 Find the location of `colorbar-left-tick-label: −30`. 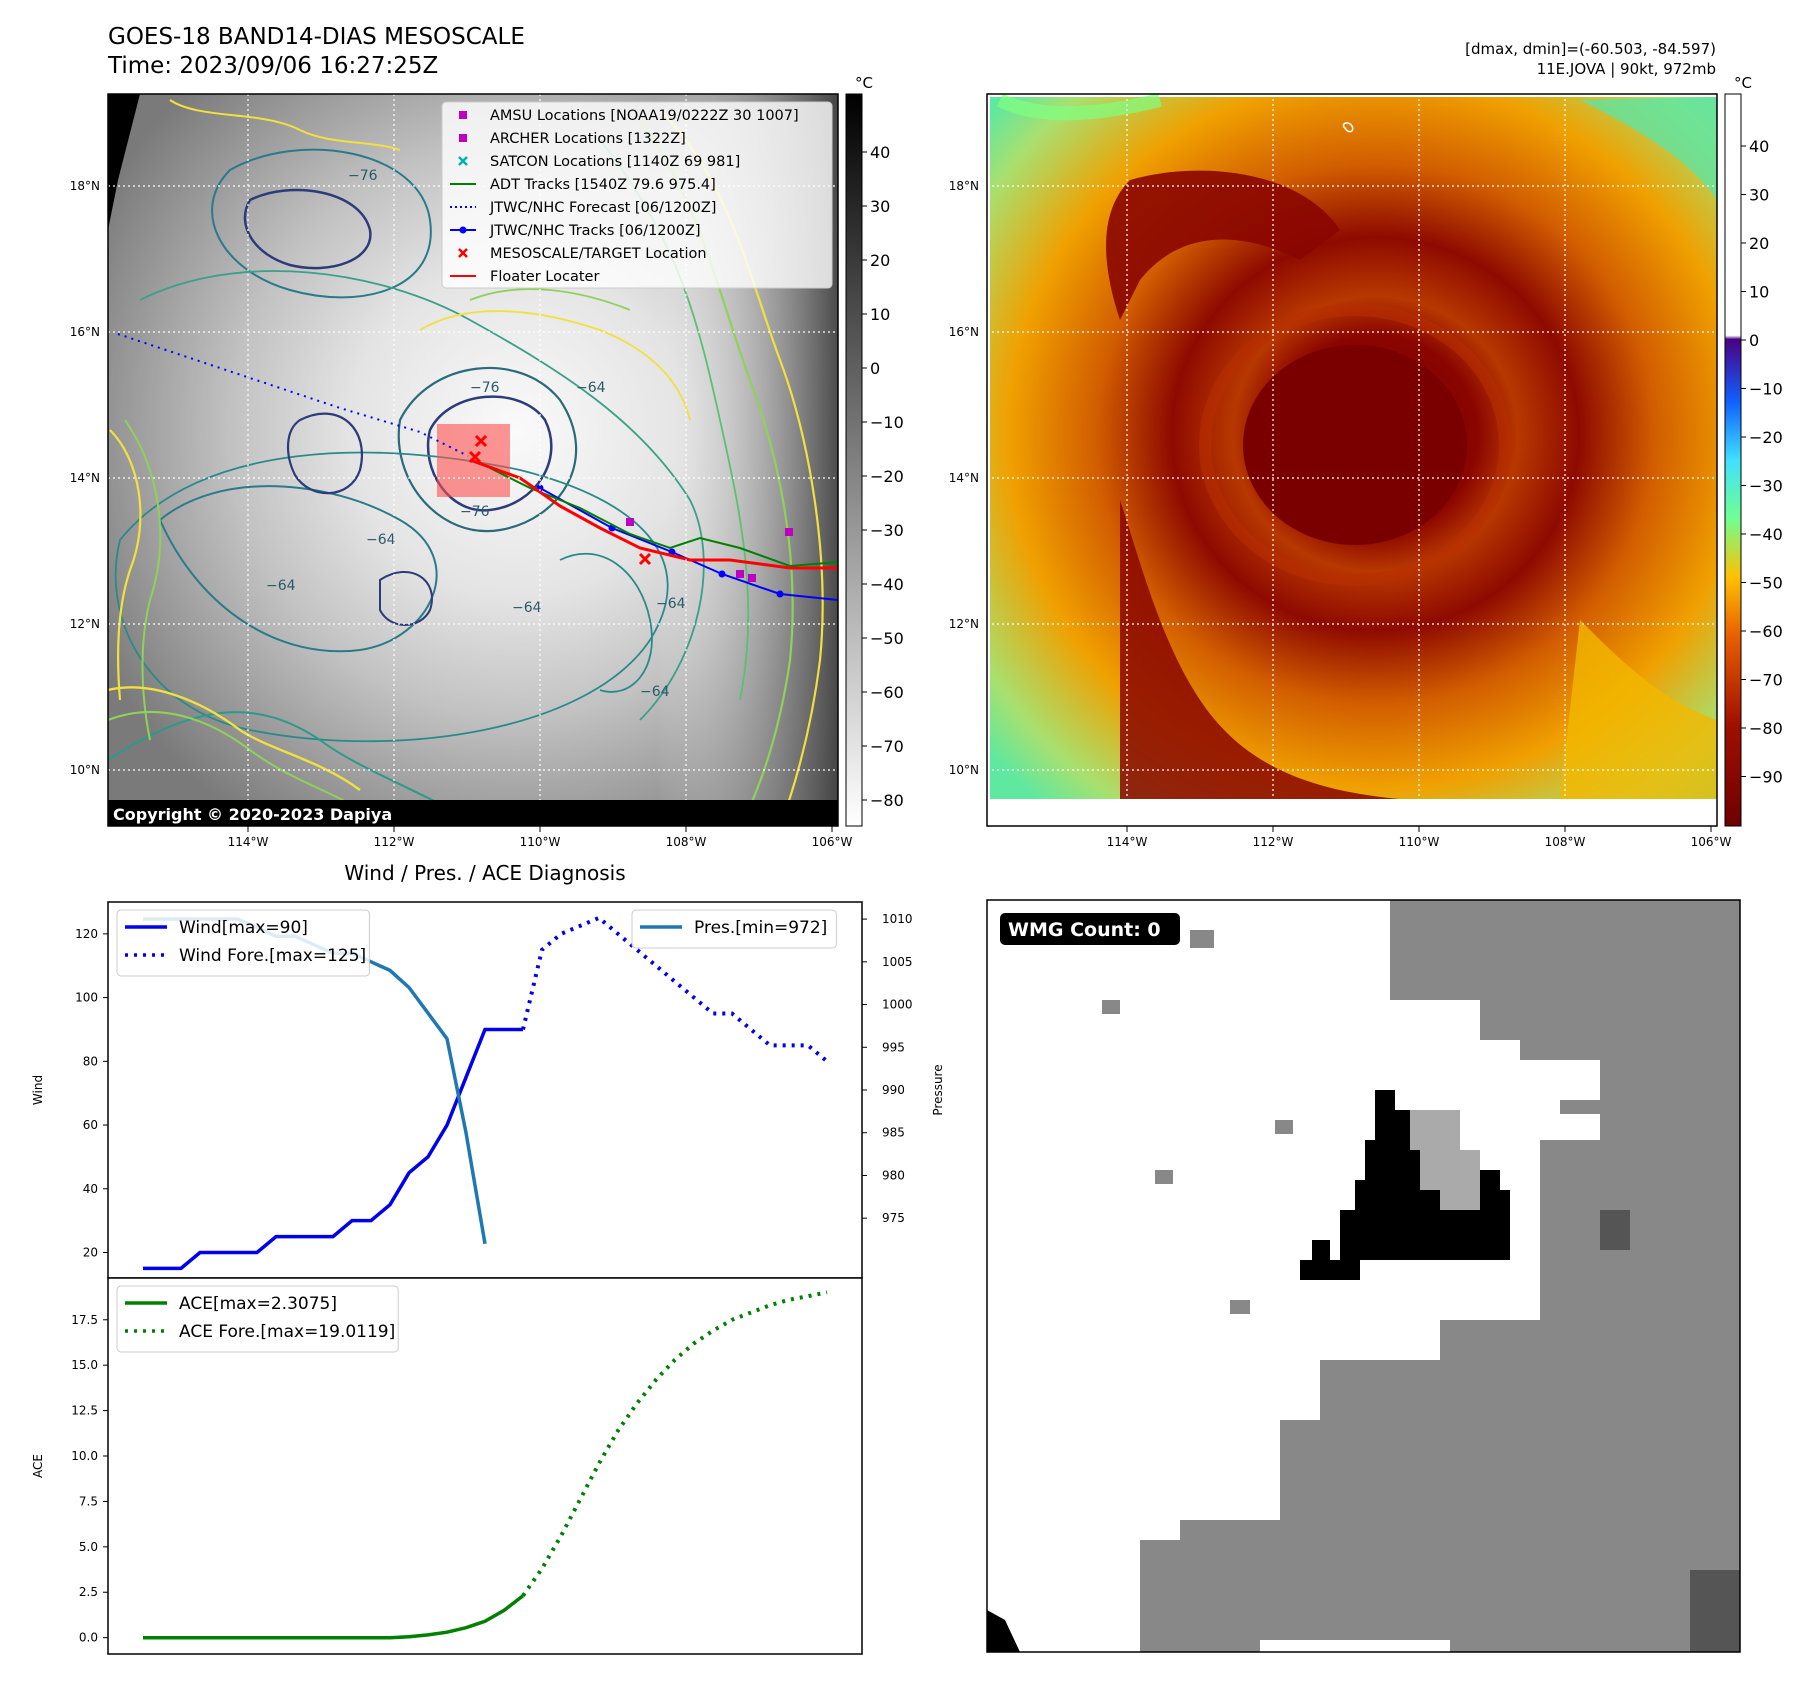

colorbar-left-tick-label: −30 is located at coordinates (887, 530).